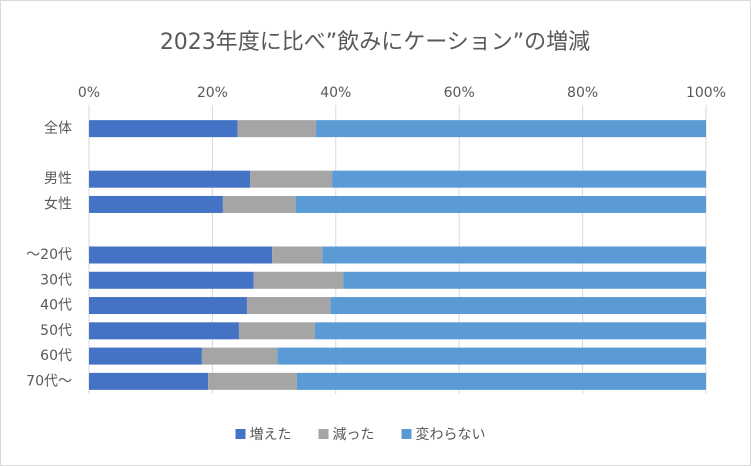 This screenshot has width=751, height=466. Describe the element at coordinates (706, 93) in the screenshot. I see `x-tick-label: 100%` at that location.